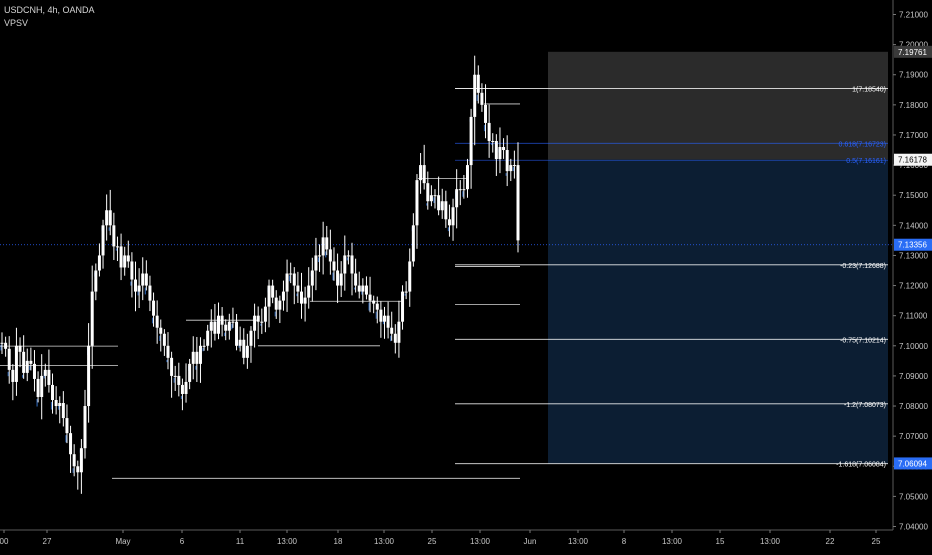 This screenshot has width=932, height=555. Describe the element at coordinates (16, 23) in the screenshot. I see `indicator-label: VPSV` at that location.